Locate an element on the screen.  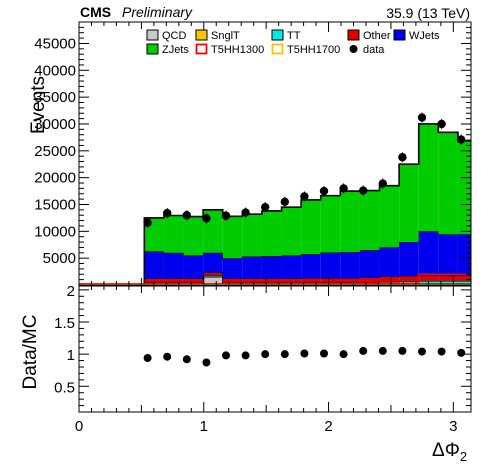
legend-swatch-tt is located at coordinates (277, 35).